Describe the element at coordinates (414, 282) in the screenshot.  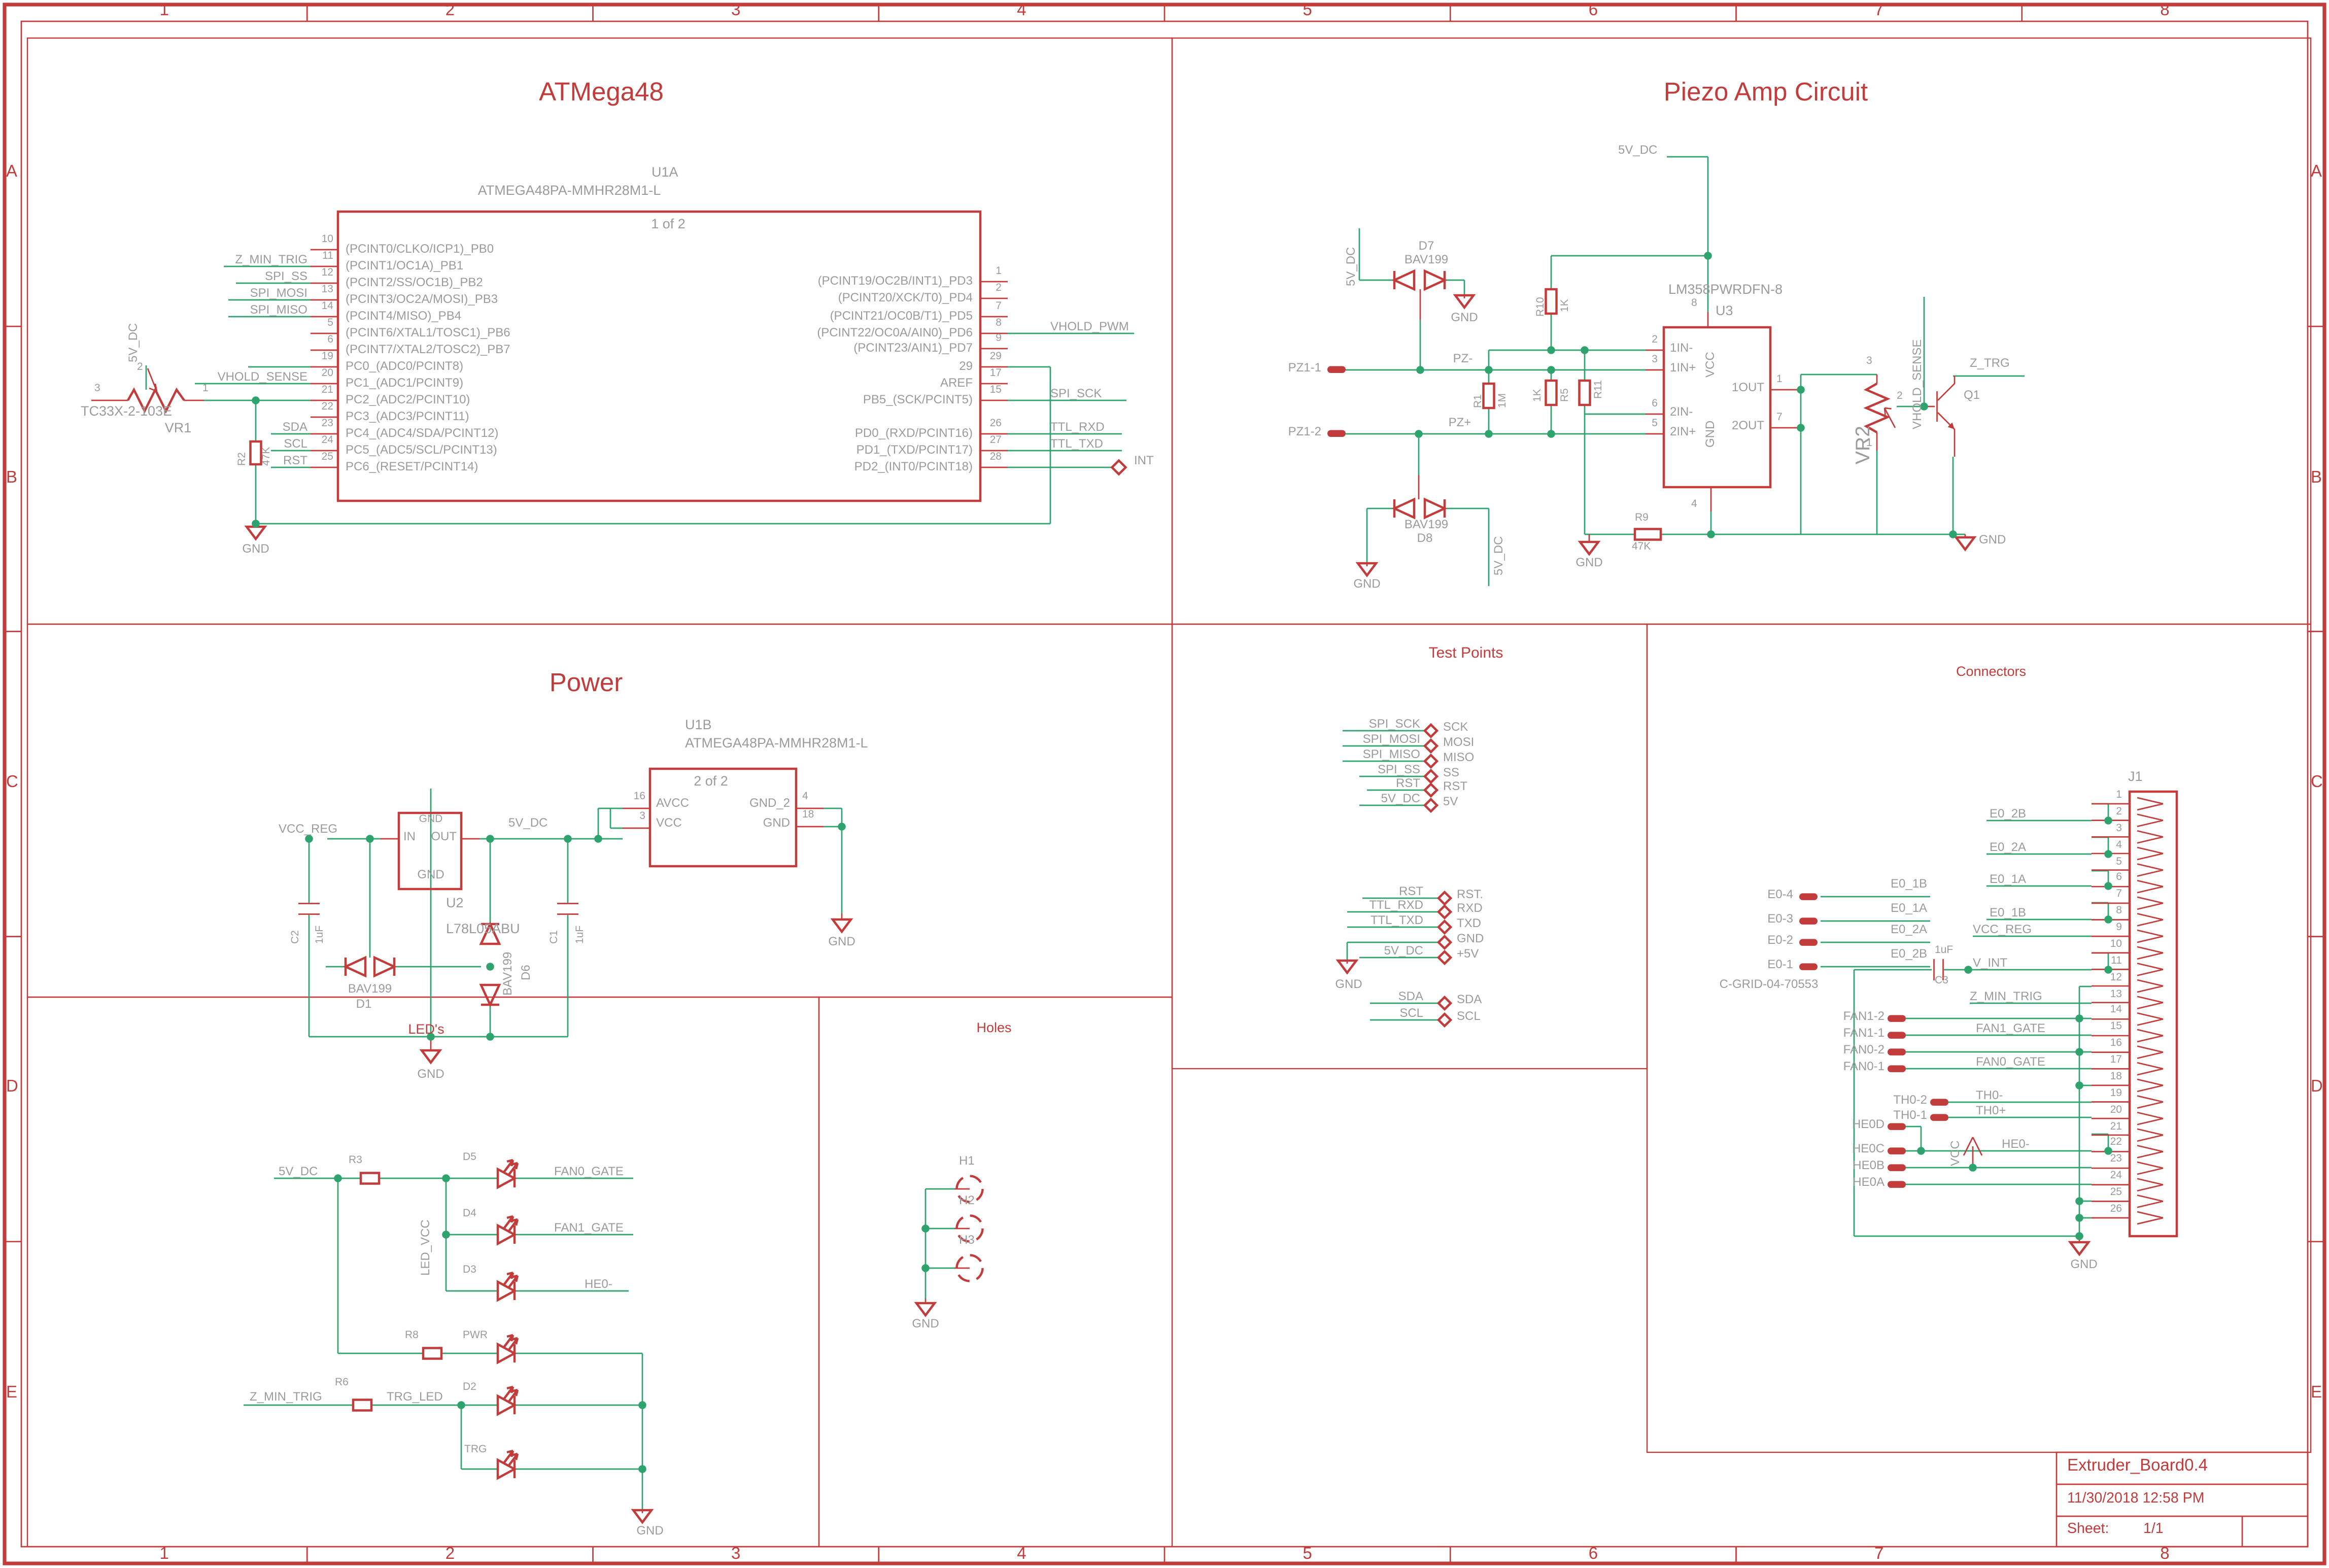
I see `u1a-pin-label: (PCINT2/SS/OC1B)_PB2` at that location.